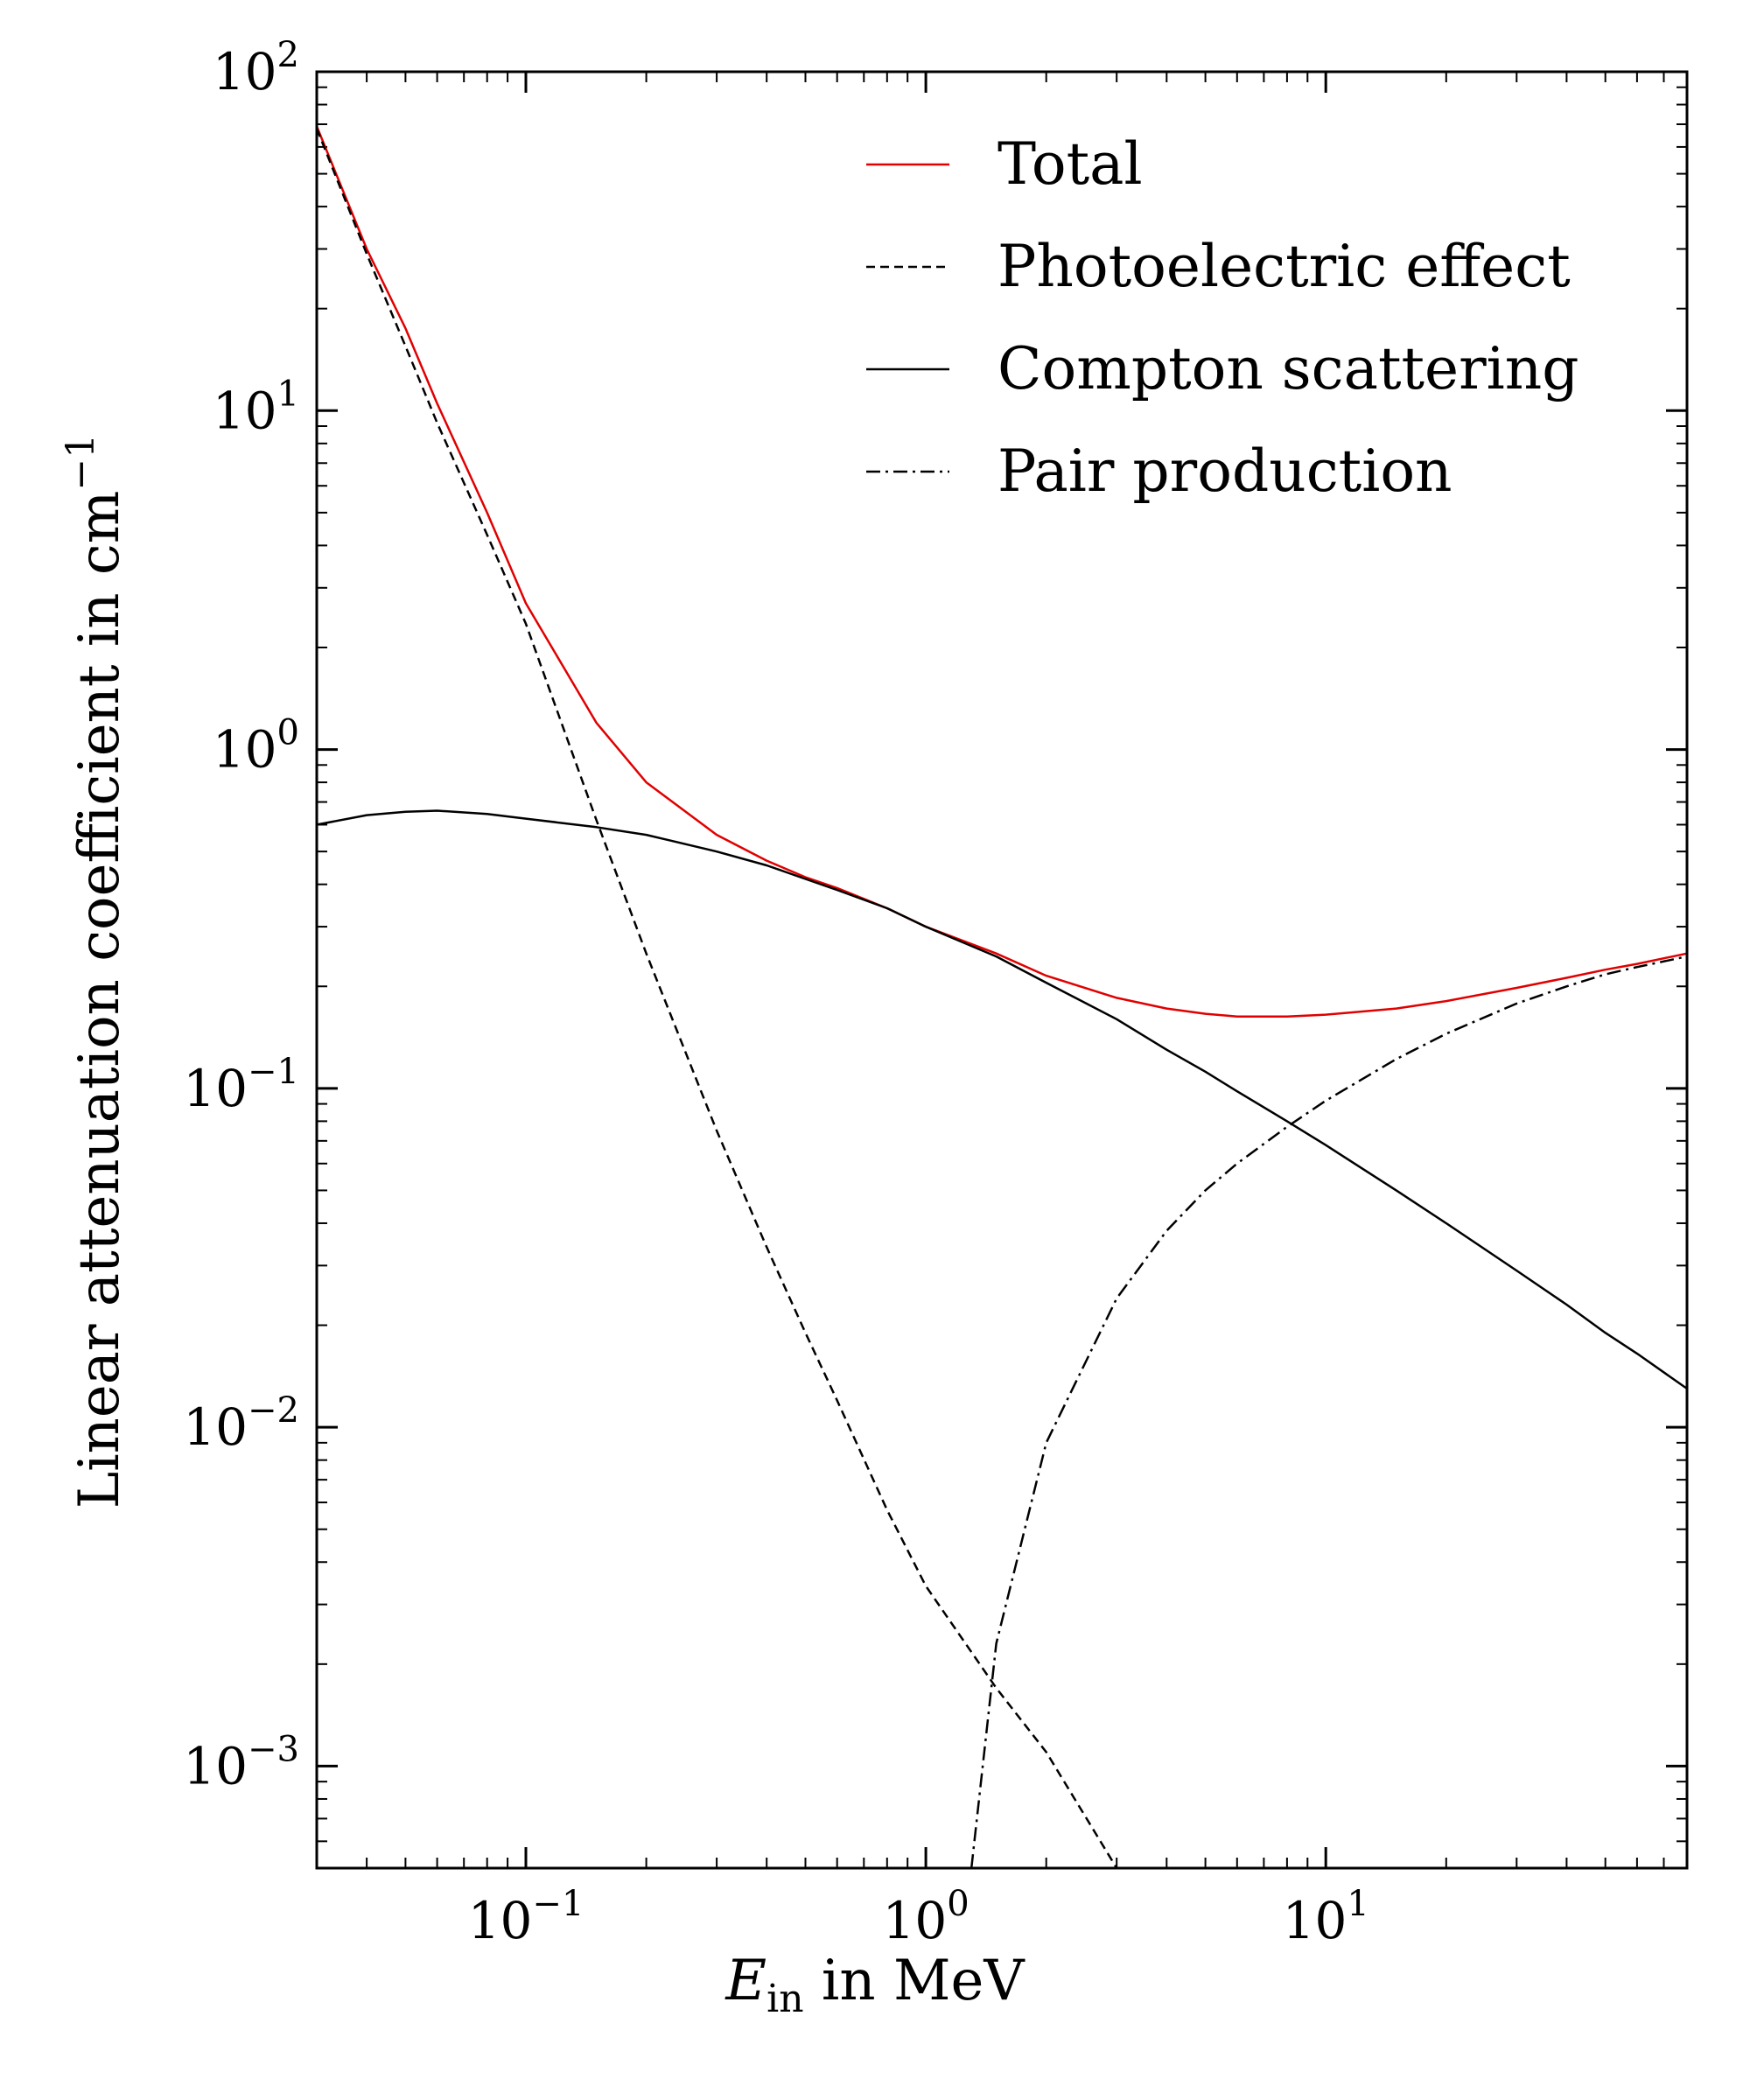  I want to click on y-tick-label: 10², so click(256, 68).